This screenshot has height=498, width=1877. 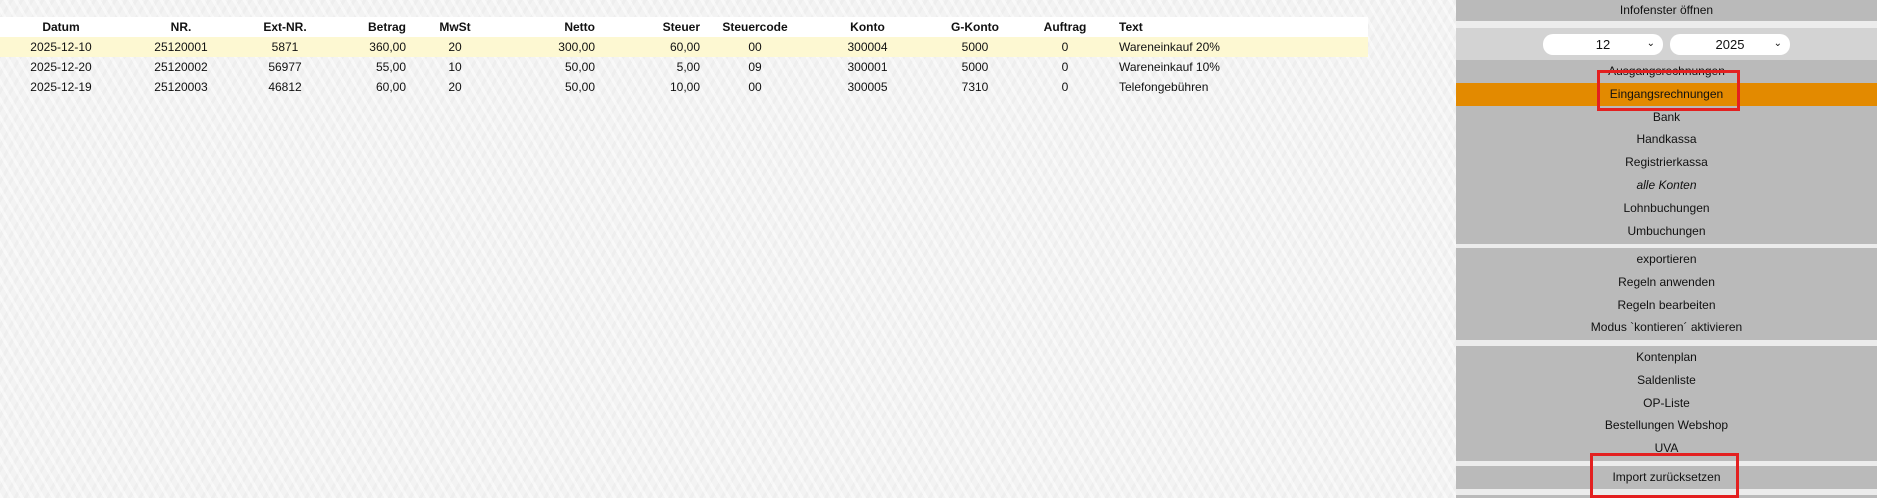 I want to click on menu-item-exportieren: exportieren, so click(x=1666, y=259).